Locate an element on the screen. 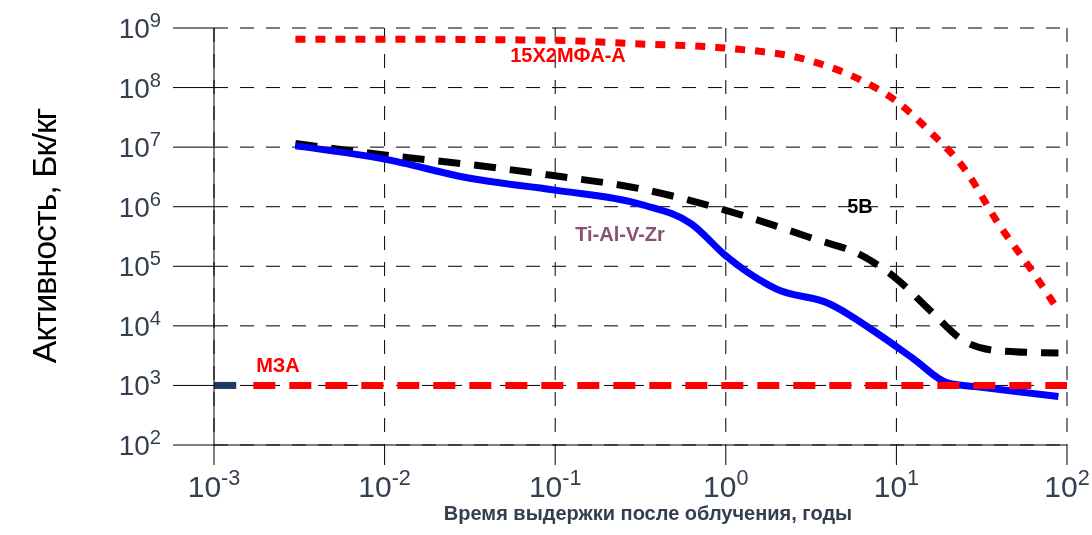 Image resolution: width=1092 pixels, height=535 pixels. x-tick-label: 10$^{1}$ is located at coordinates (896, 483).